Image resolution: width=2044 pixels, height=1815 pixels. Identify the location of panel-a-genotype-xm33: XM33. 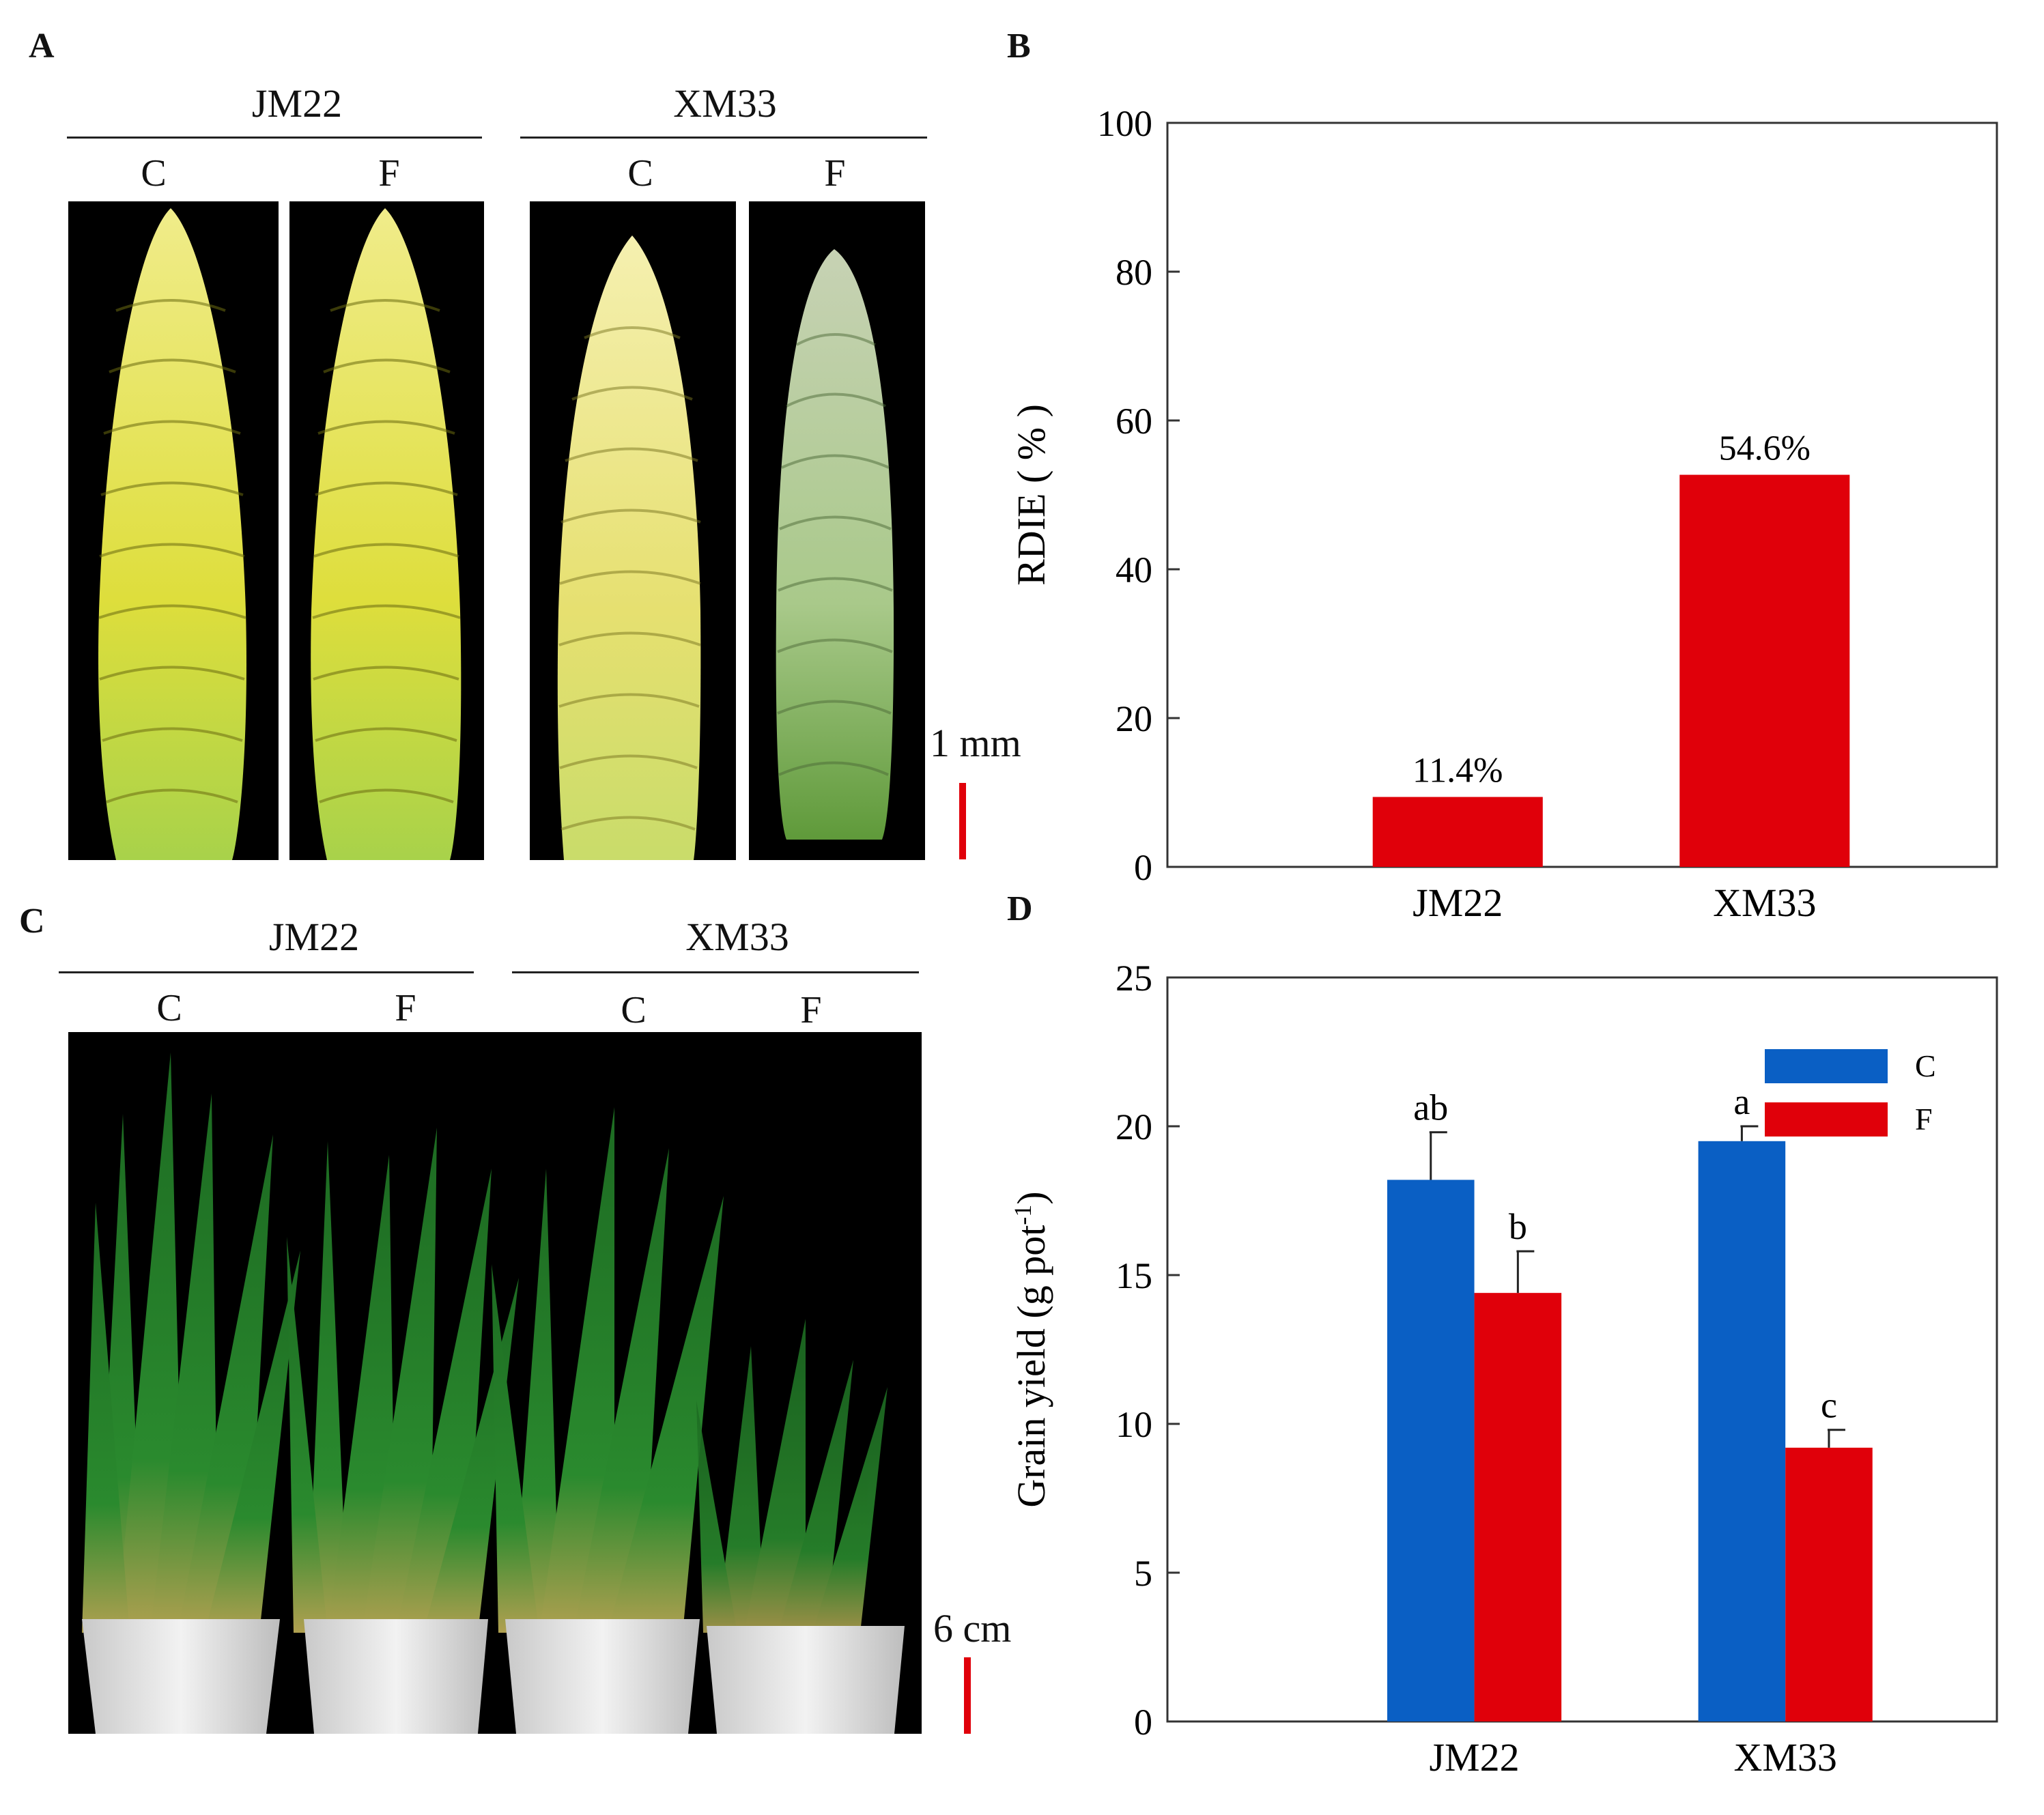
(725, 103).